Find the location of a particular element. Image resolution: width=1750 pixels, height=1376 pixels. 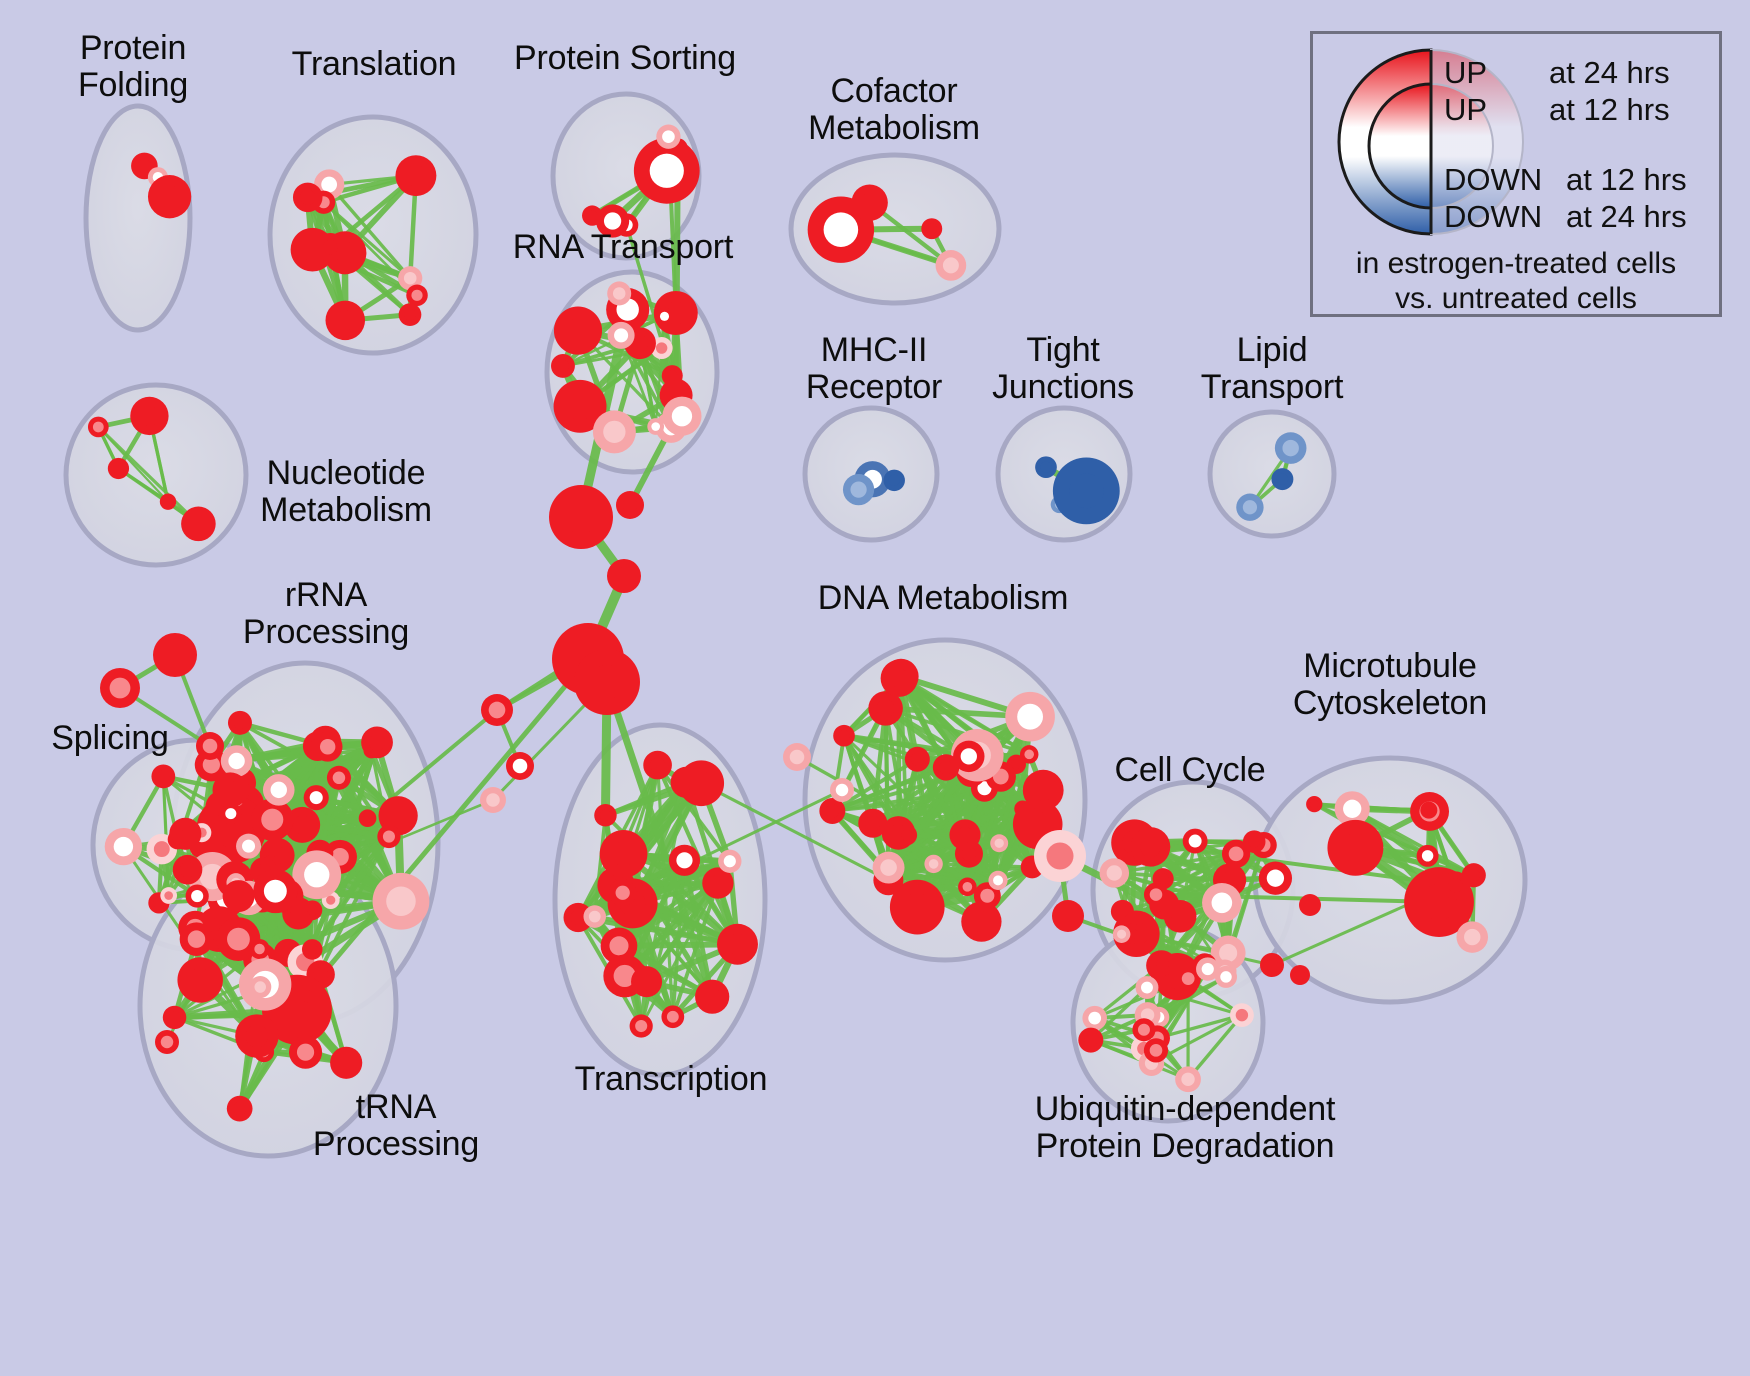

cluster-label-lipid-transport: Lipid Transport is located at coordinates (1272, 368).